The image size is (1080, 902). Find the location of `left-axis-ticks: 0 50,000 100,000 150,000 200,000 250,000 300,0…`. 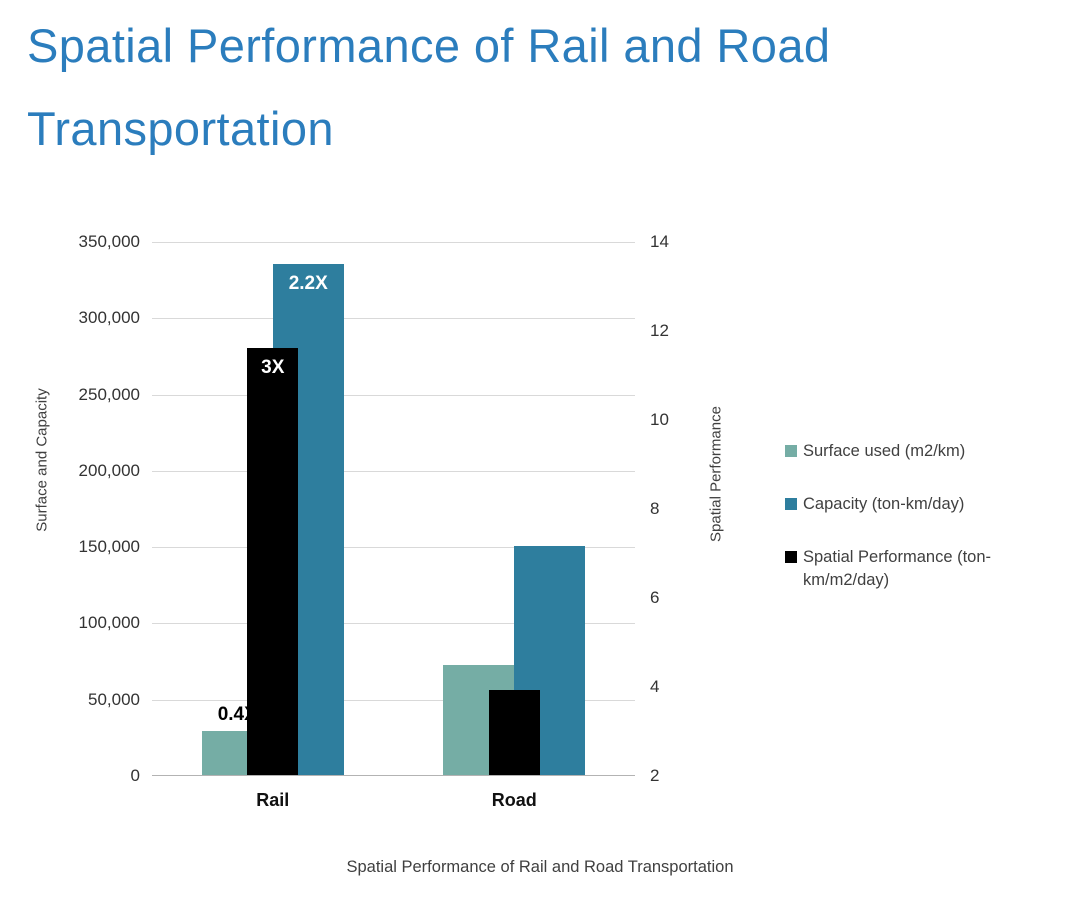

left-axis-ticks: 0 50,000 100,000 150,000 200,000 250,000 300,0… is located at coordinates (85, 508).